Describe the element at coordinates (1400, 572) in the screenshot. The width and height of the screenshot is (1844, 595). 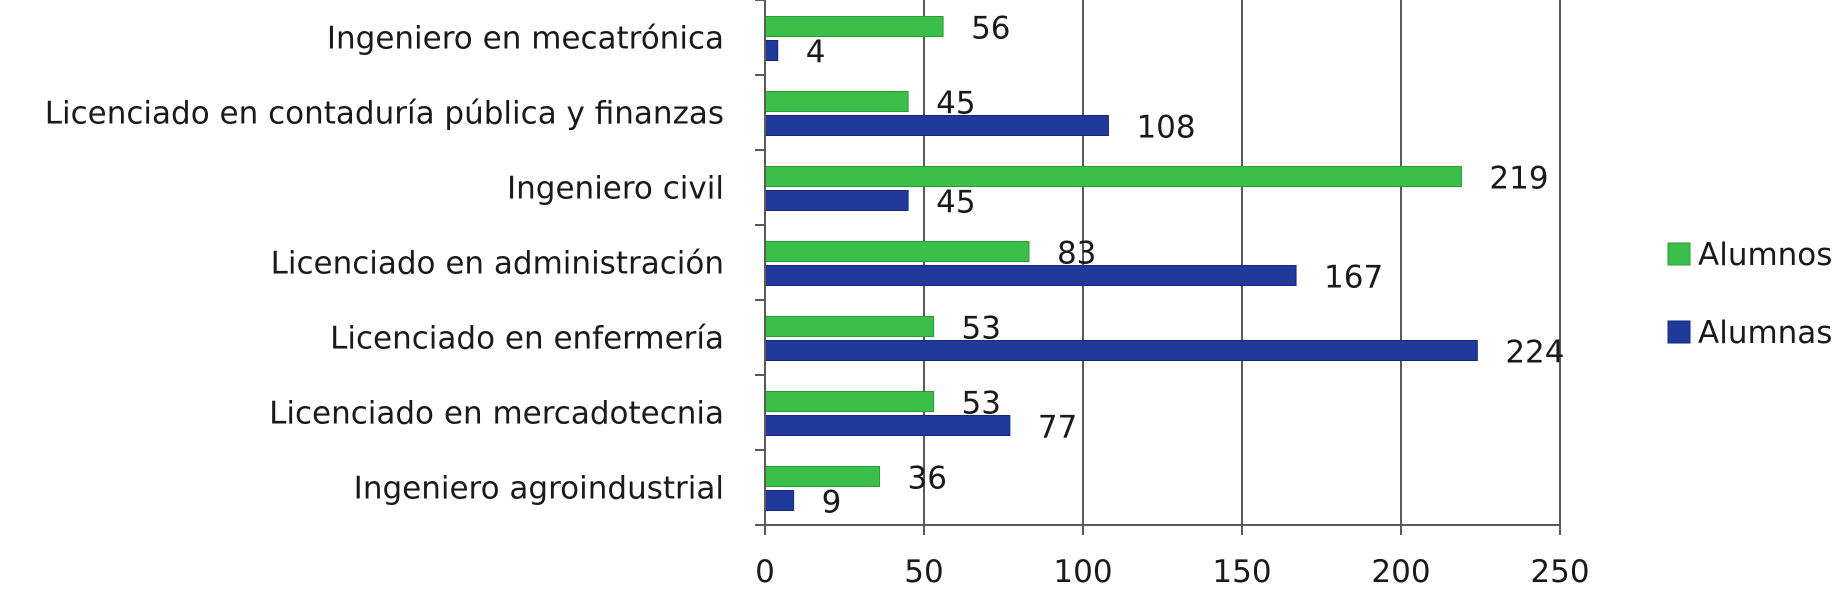
I see `x-tick-label: 200` at that location.